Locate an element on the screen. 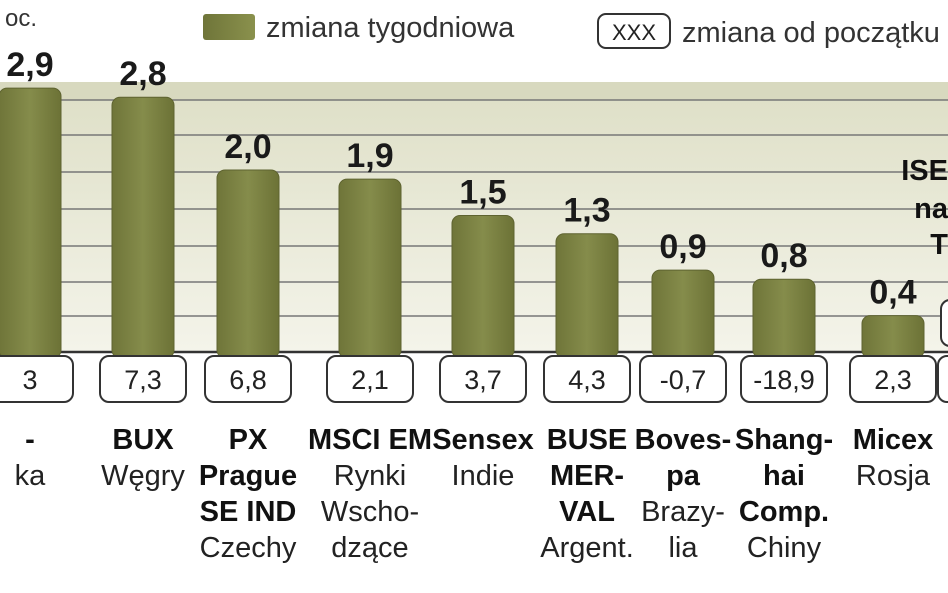 This screenshot has height=593, width=948. bar-value-label: 0,4 is located at coordinates (892, 293).